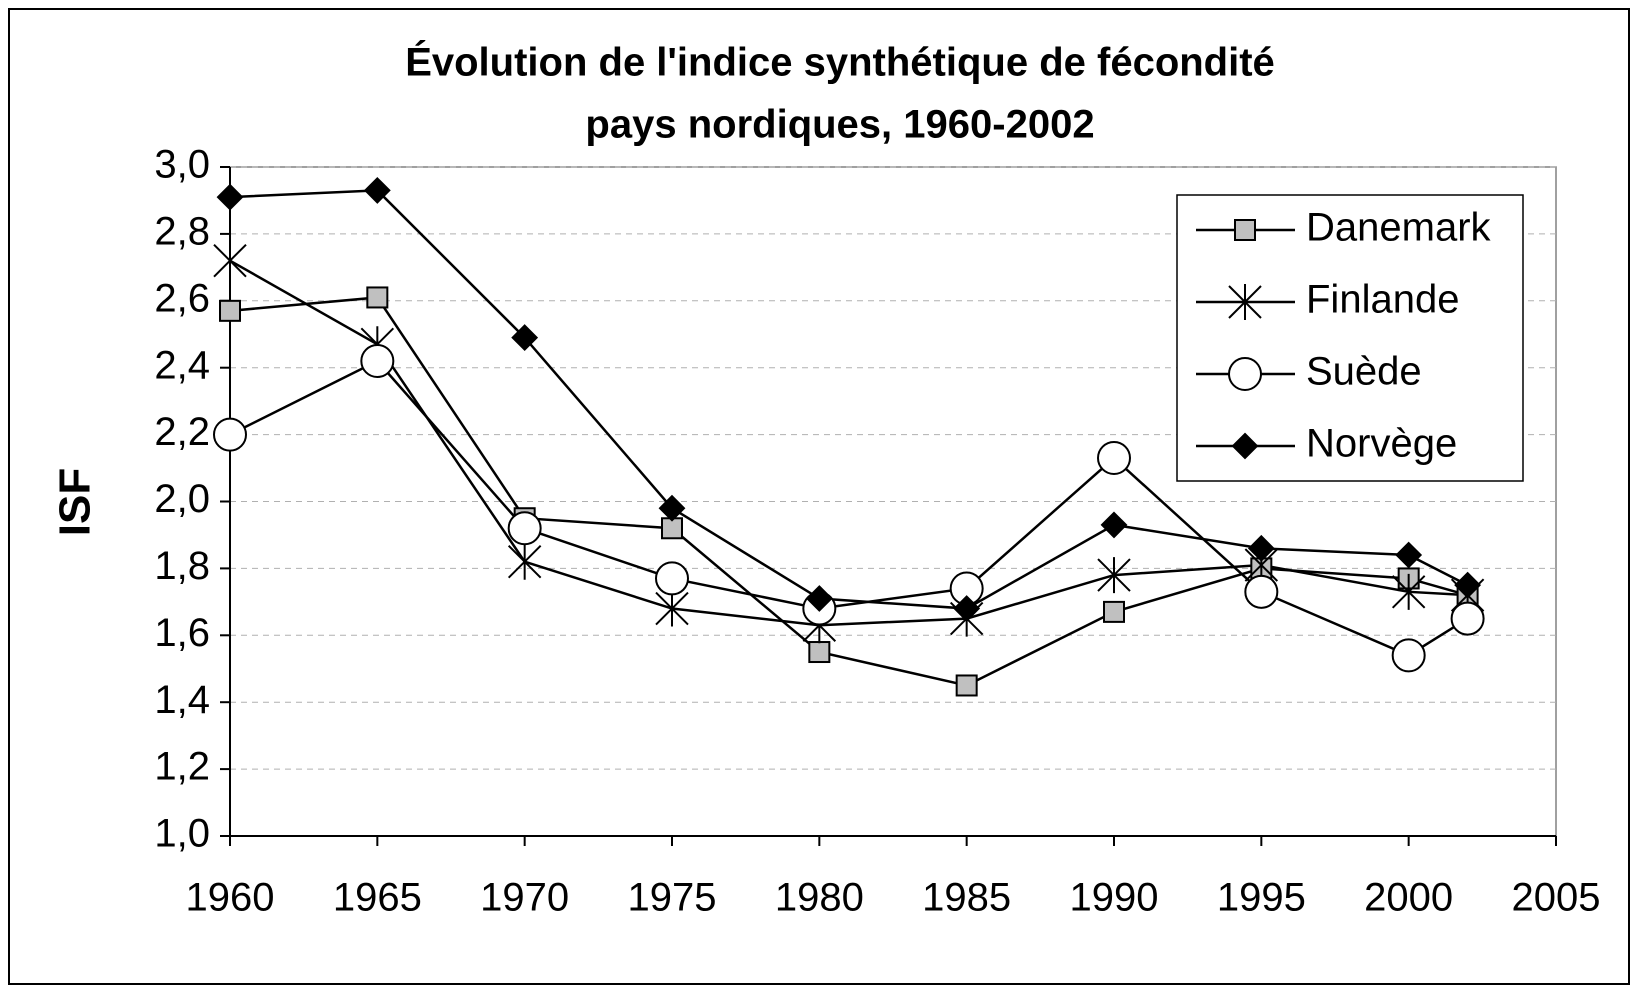 This screenshot has width=1638, height=985. I want to click on y-tick-label: 1,0, so click(182, 834).